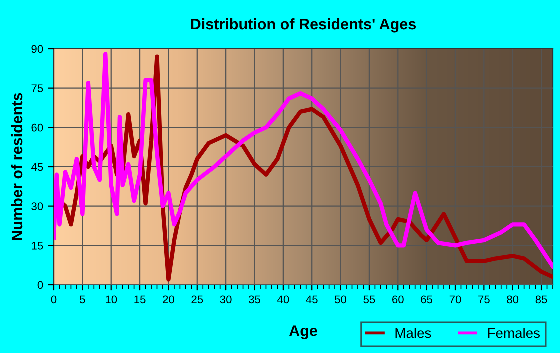  I want to click on y-tick-label: 45, so click(37, 167).